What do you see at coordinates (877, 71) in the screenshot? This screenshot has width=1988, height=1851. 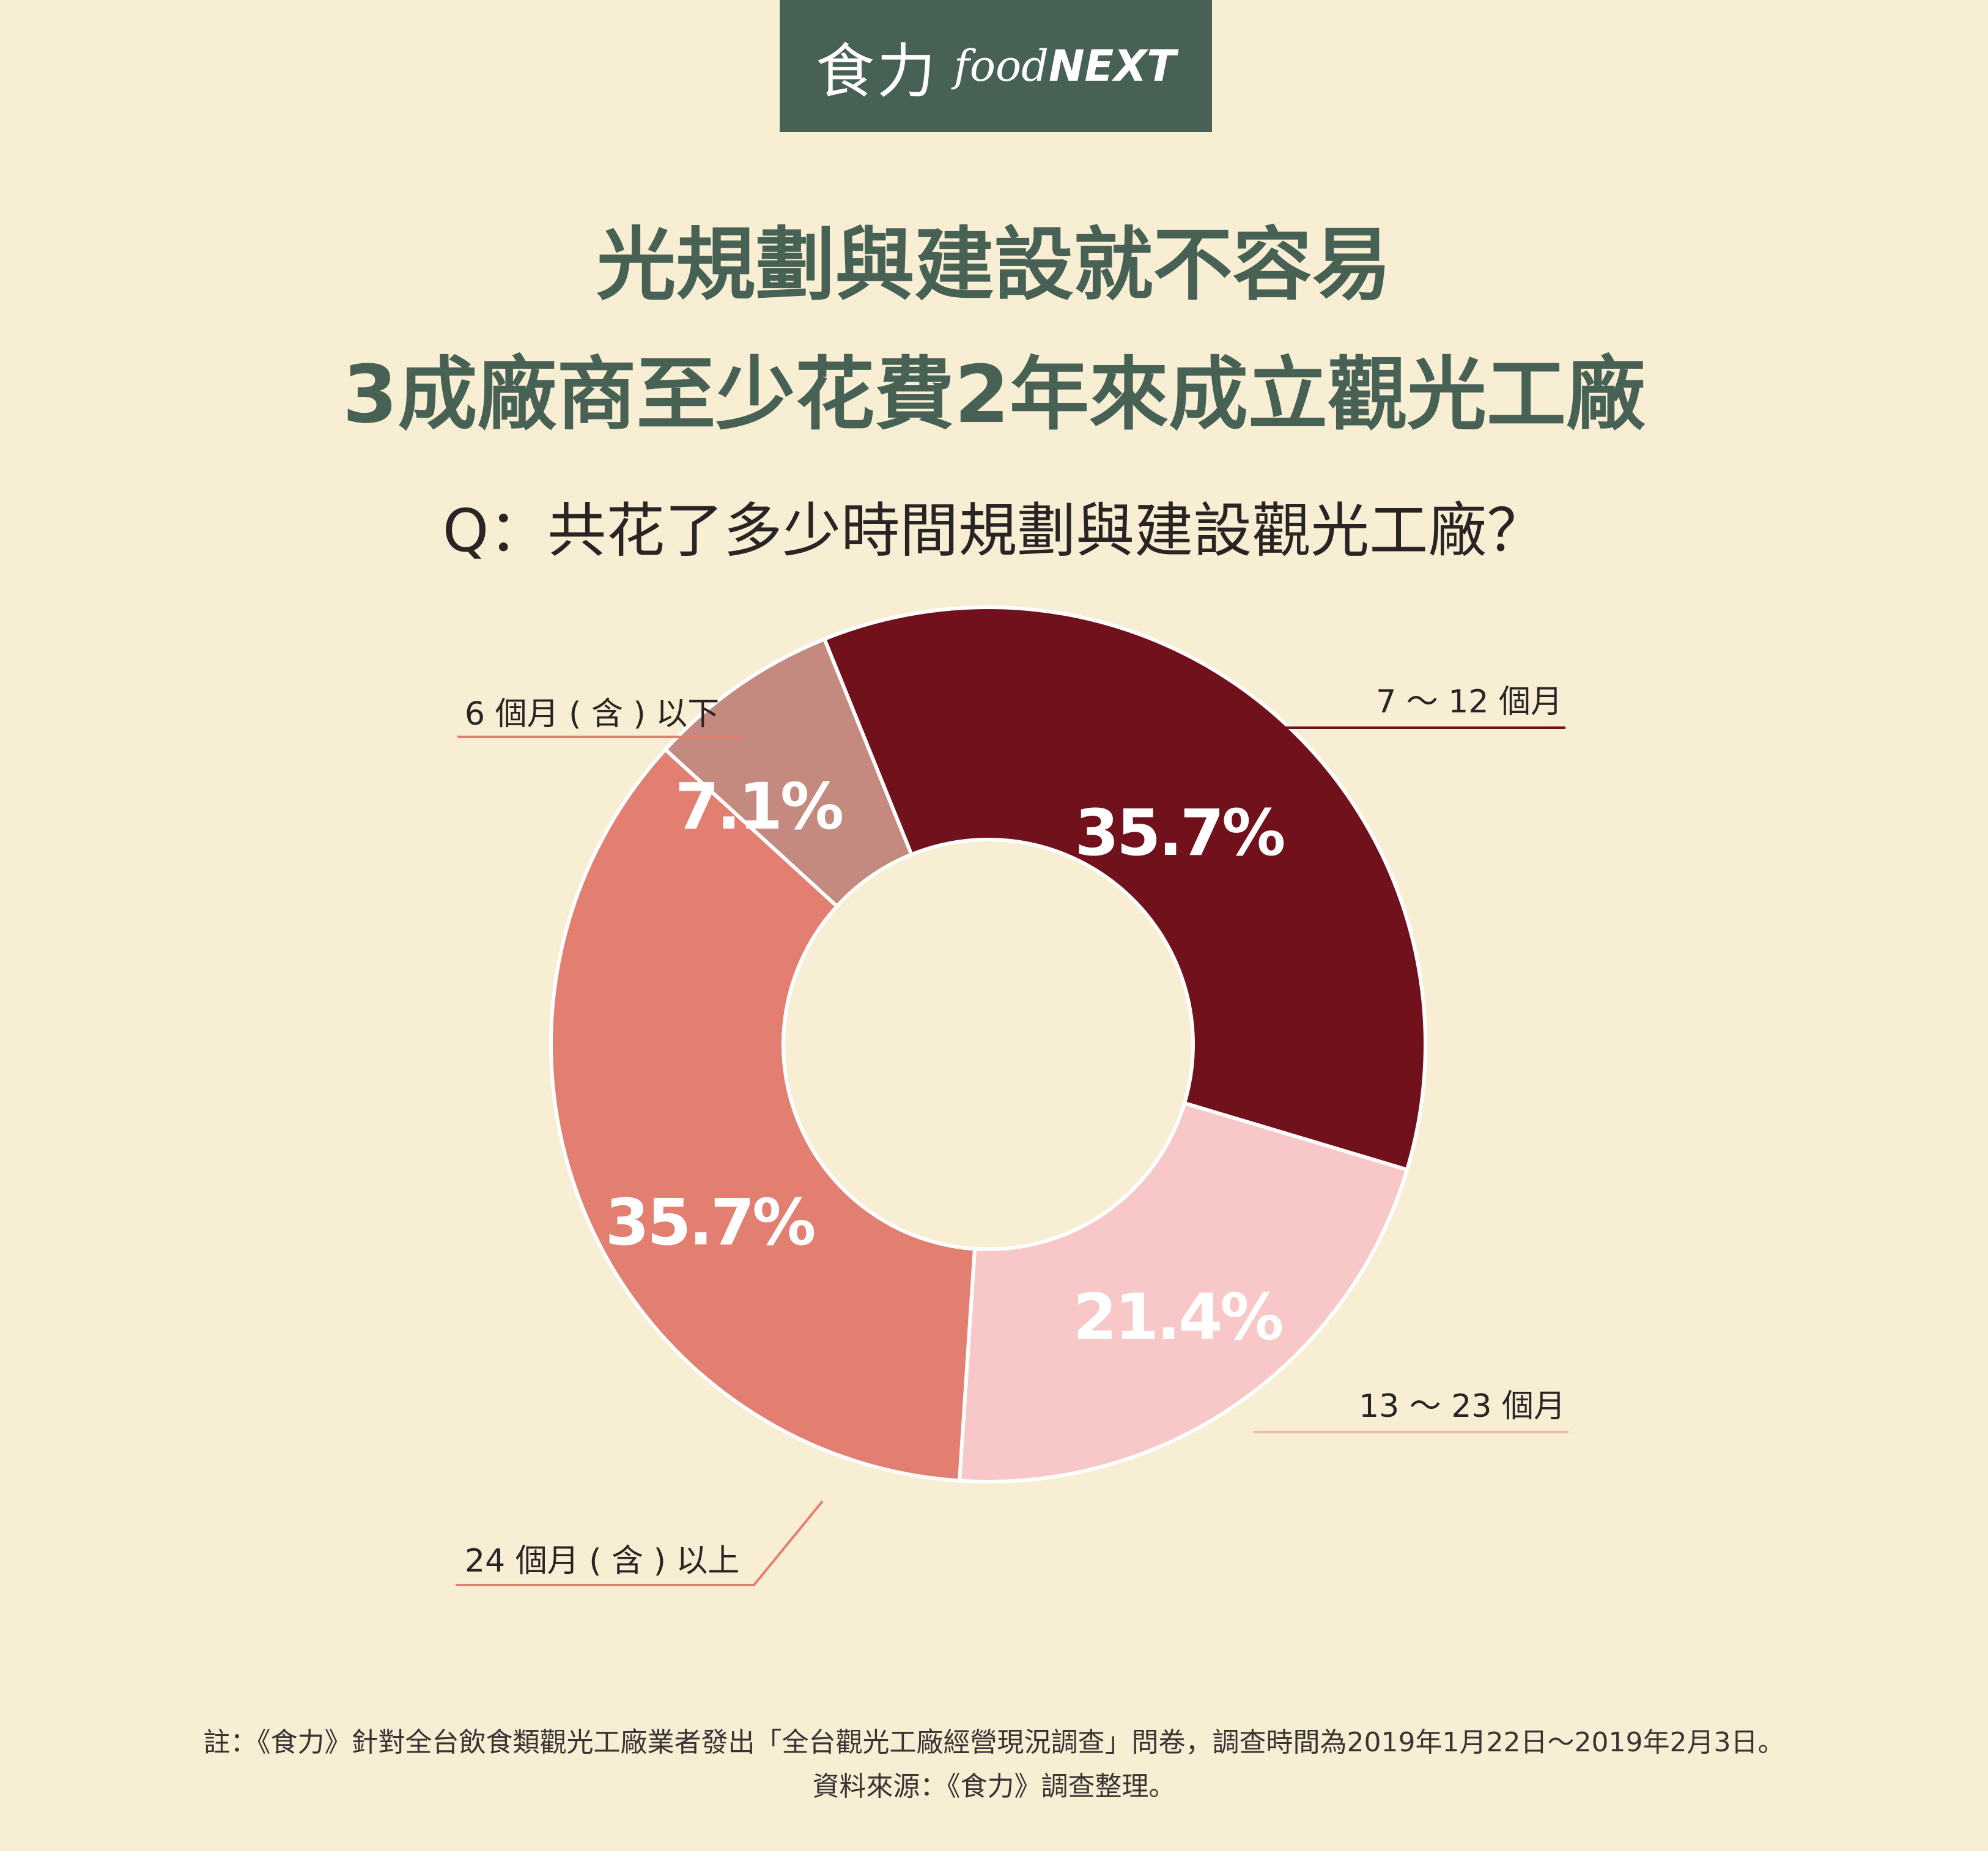 I see `brand-name-zh: 食力` at bounding box center [877, 71].